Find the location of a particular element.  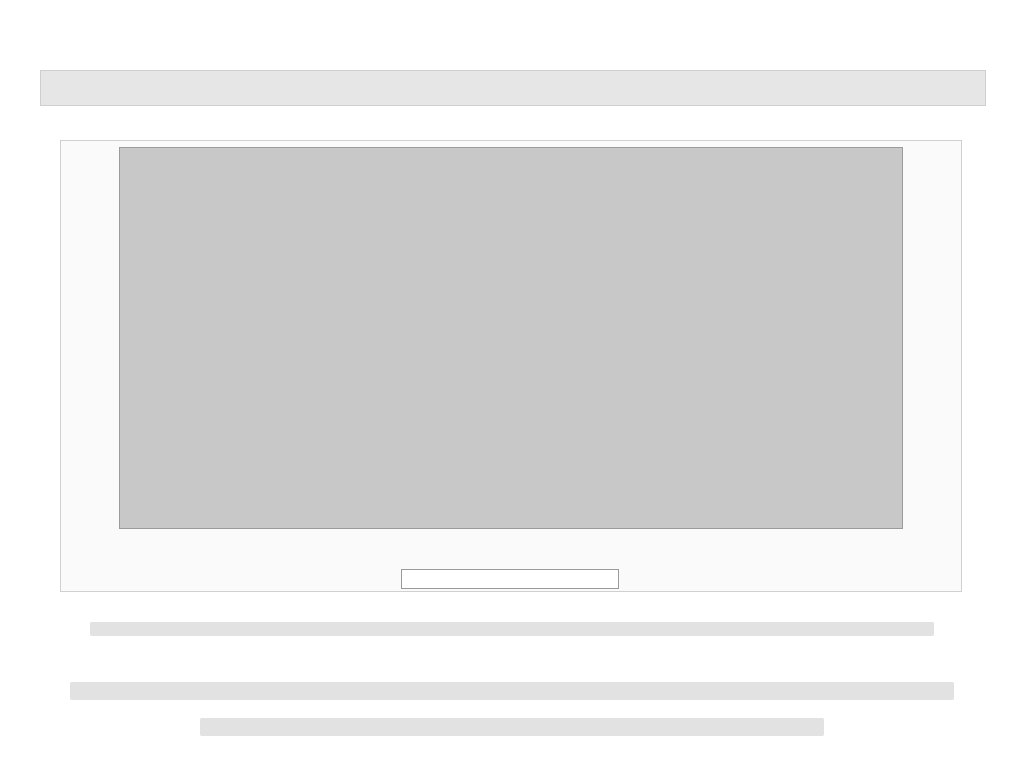

title-placeholder is located at coordinates (513, 88).